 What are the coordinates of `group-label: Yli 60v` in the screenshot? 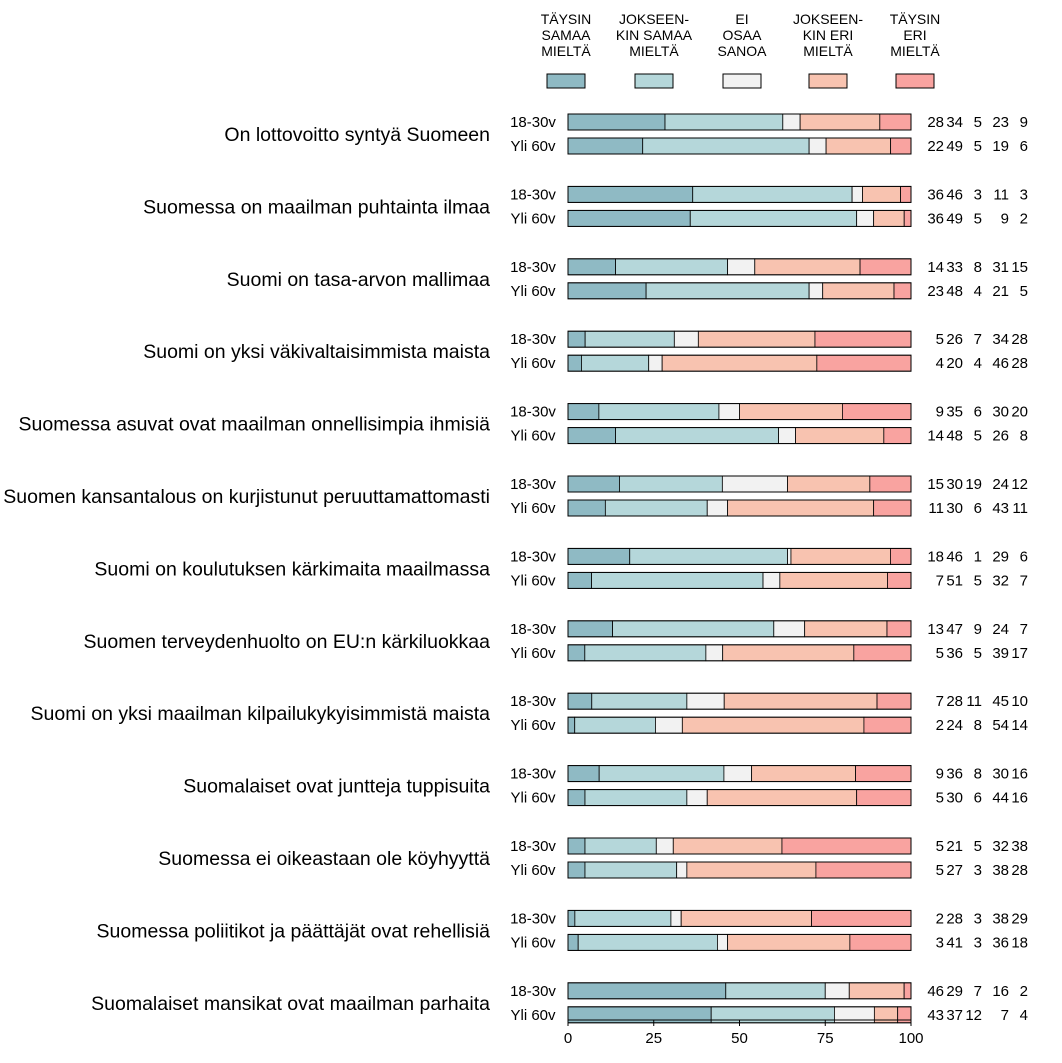 It's located at (533, 1015).